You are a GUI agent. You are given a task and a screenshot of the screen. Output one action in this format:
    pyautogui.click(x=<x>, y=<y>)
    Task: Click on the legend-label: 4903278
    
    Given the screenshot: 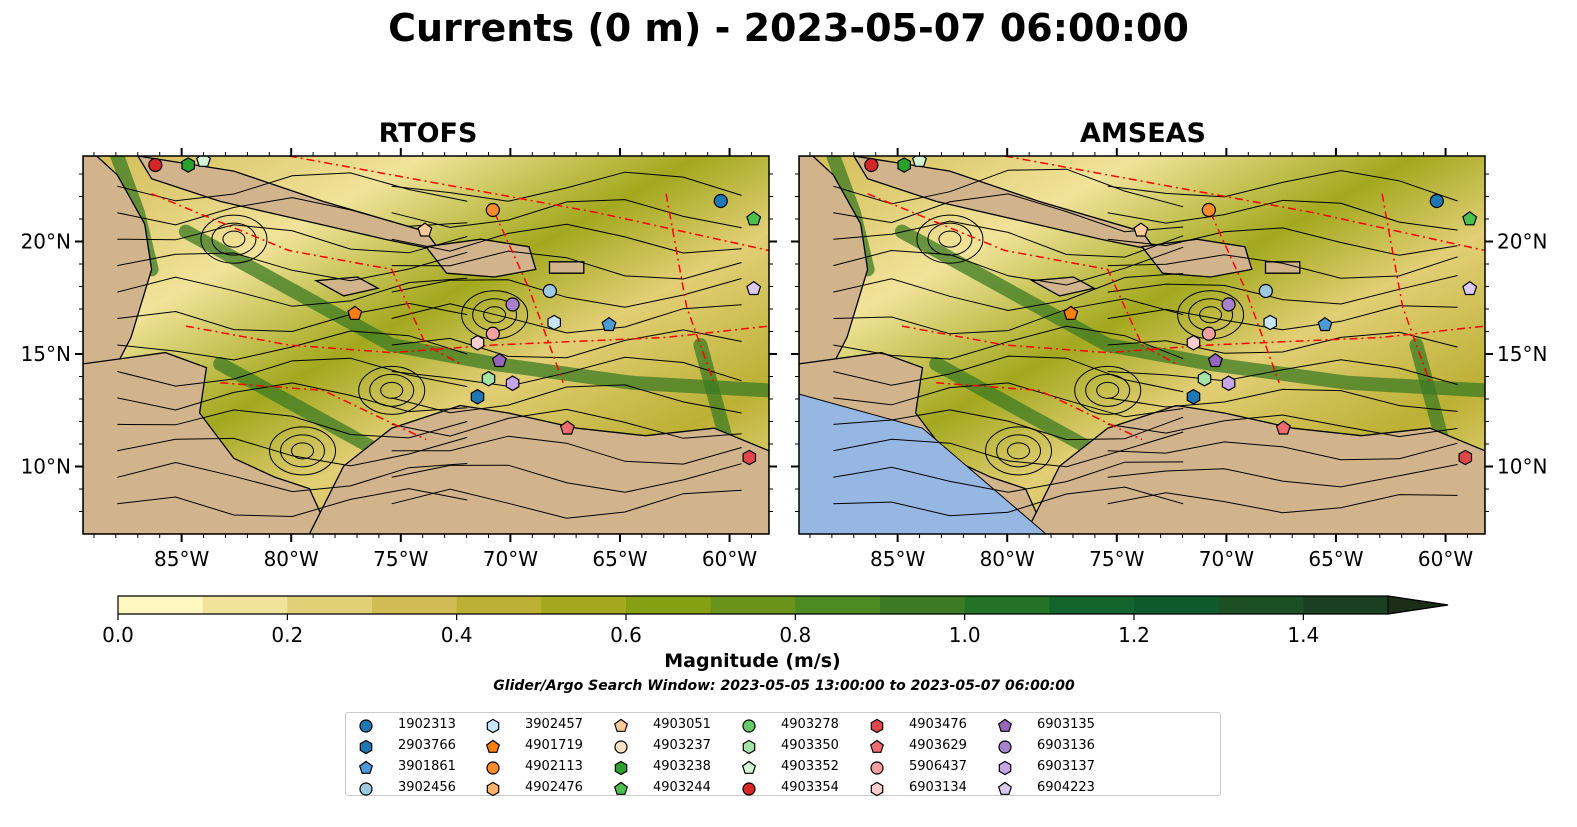 What is the action you would take?
    pyautogui.click(x=810, y=724)
    